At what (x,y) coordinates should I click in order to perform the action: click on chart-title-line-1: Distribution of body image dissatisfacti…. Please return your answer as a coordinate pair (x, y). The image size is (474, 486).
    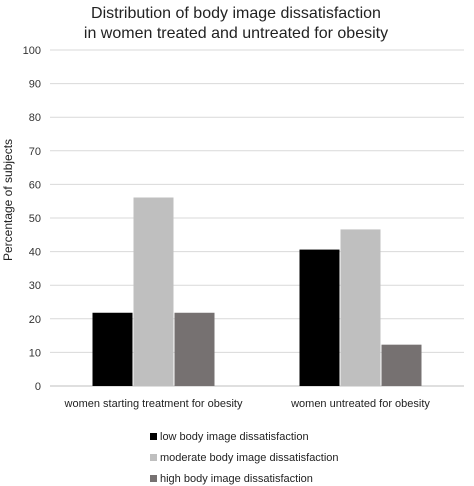
    Looking at the image, I should click on (236, 13).